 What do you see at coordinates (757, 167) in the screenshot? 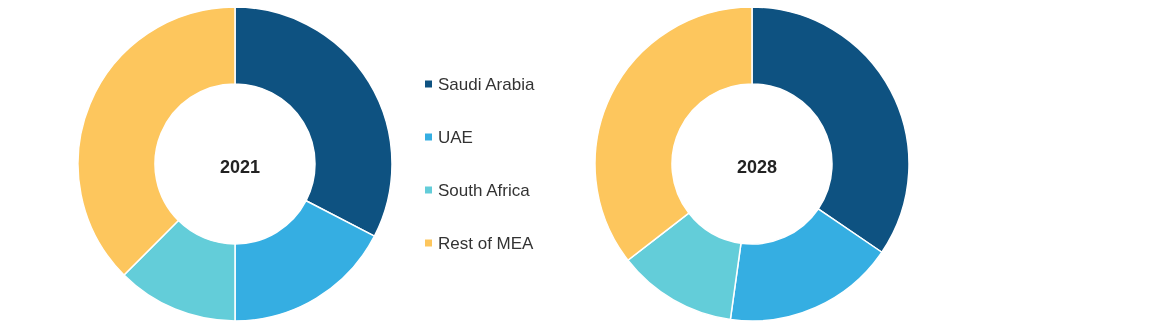
I see `slice-label: 2028` at bounding box center [757, 167].